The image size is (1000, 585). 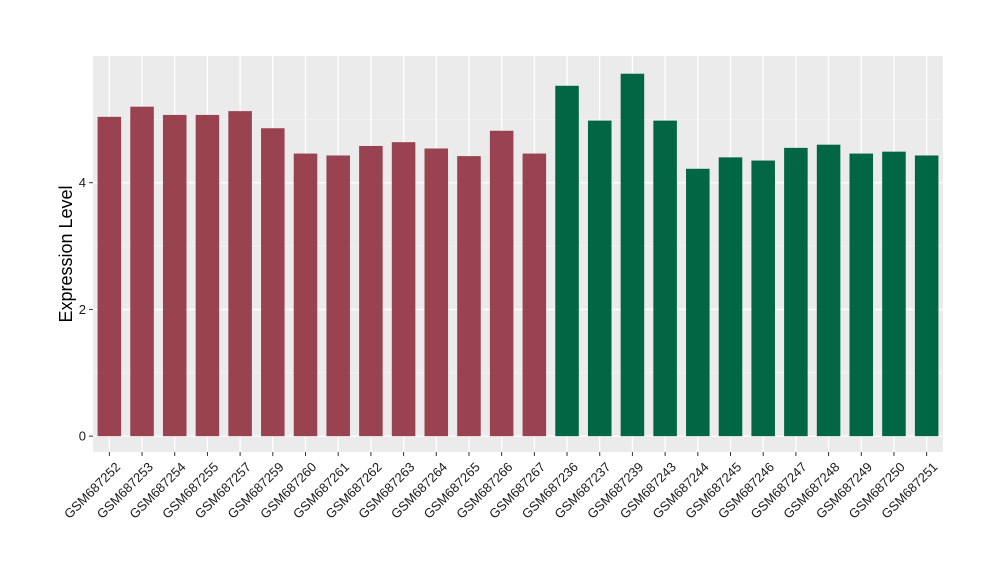 I want to click on y-tick-label: 0, so click(x=82, y=436).